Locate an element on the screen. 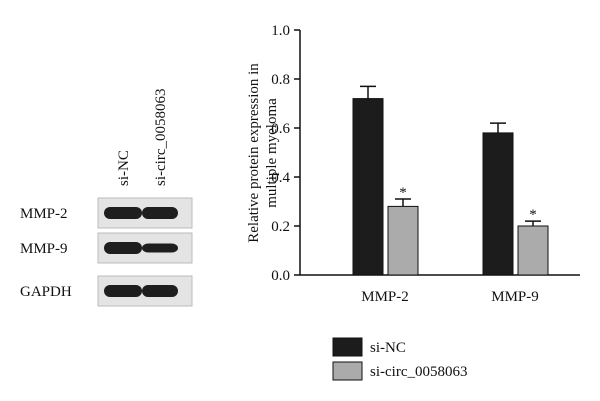 The height and width of the screenshot is (401, 600). y-tick-label: 0.4 is located at coordinates (280, 178).